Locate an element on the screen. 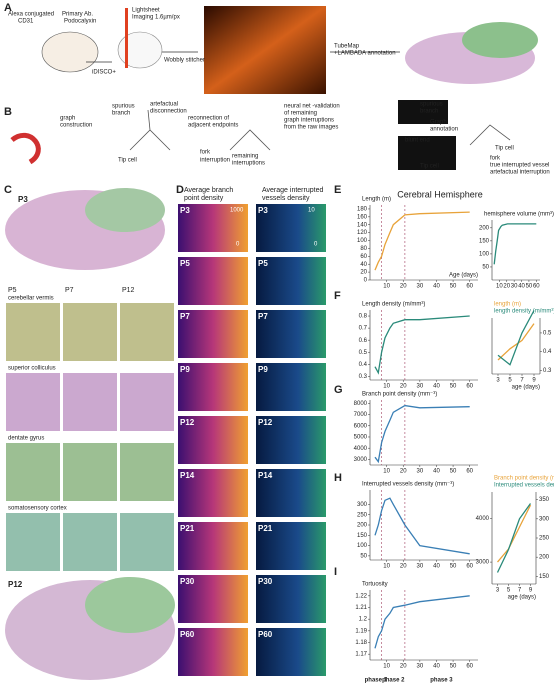 The height and width of the screenshot is (696, 554). annotation: Podocalyxin is located at coordinates (80, 22).